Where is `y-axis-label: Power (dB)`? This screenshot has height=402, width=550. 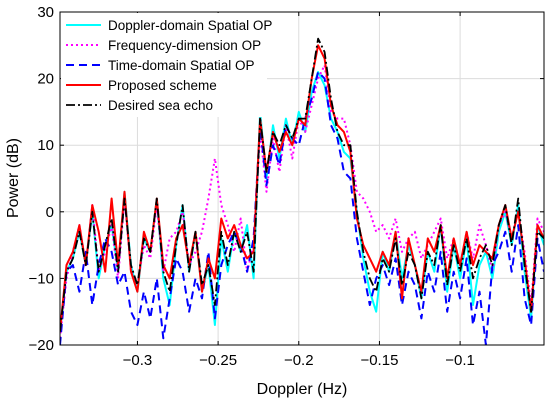
y-axis-label: Power (dB) is located at coordinates (13, 178).